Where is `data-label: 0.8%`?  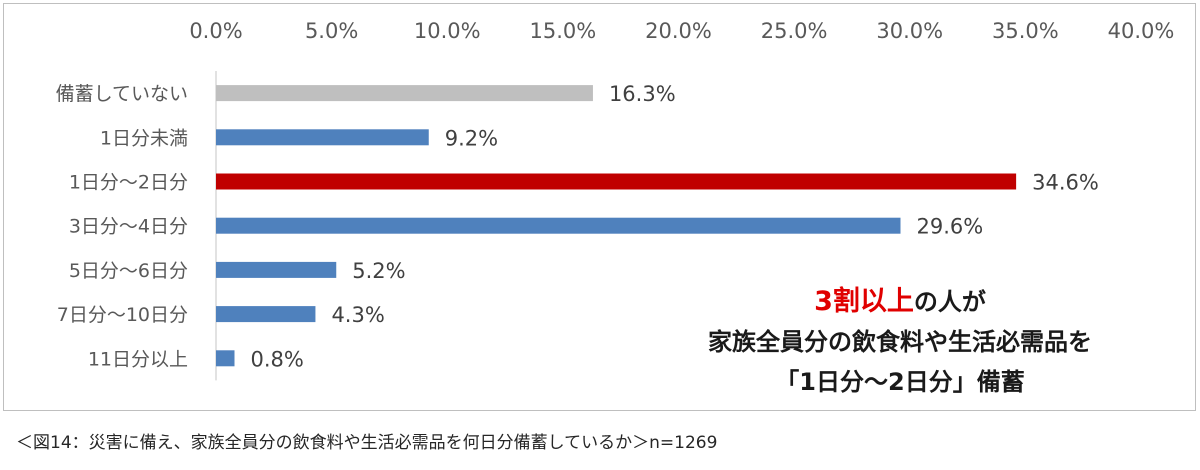
data-label: 0.8% is located at coordinates (277, 359).